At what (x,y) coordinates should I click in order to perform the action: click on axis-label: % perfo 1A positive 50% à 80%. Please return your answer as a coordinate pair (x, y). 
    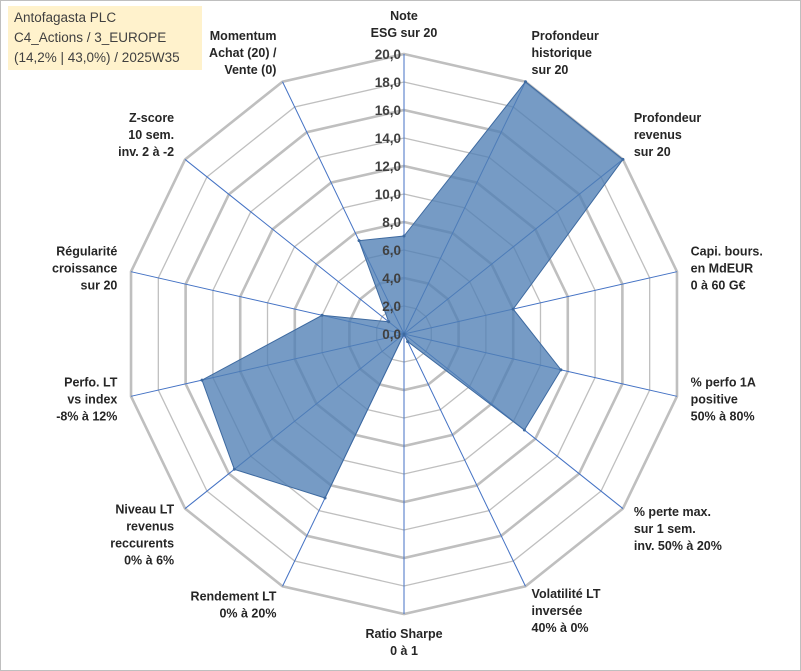
    Looking at the image, I should click on (723, 399).